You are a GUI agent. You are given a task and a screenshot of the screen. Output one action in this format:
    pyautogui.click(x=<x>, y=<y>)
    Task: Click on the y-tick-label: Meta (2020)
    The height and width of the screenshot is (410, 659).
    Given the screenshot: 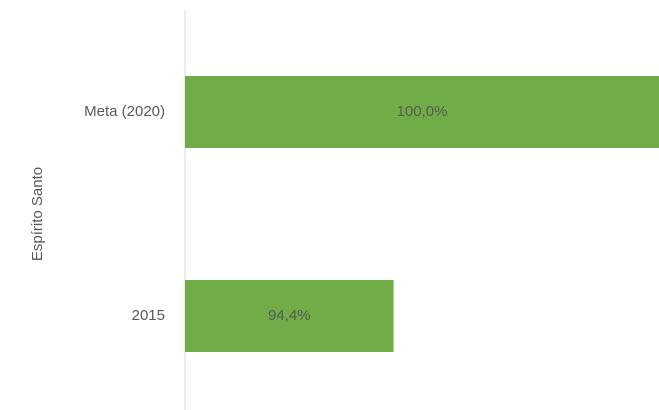 What is the action you would take?
    pyautogui.click(x=124, y=111)
    